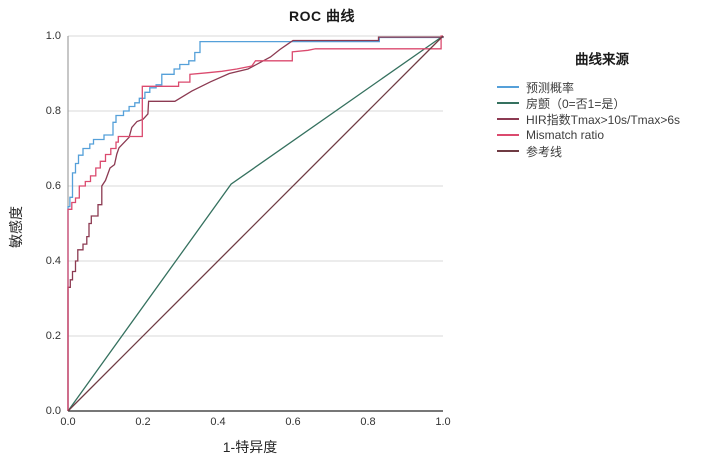 The image size is (709, 468). I want to click on y-tick-label: 0.6, so click(53, 186).